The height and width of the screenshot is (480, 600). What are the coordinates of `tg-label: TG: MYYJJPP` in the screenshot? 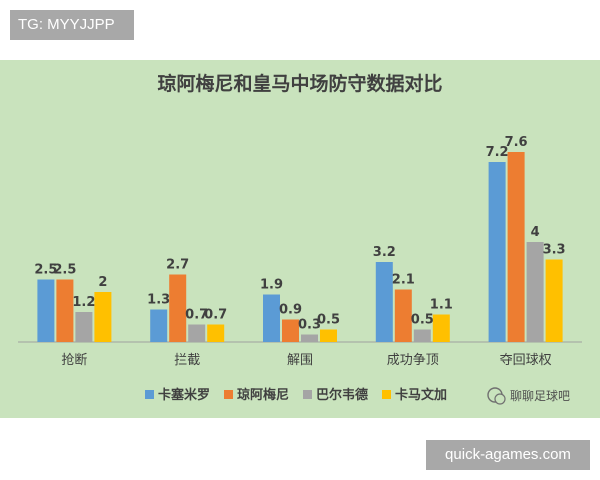 It's located at (72, 25).